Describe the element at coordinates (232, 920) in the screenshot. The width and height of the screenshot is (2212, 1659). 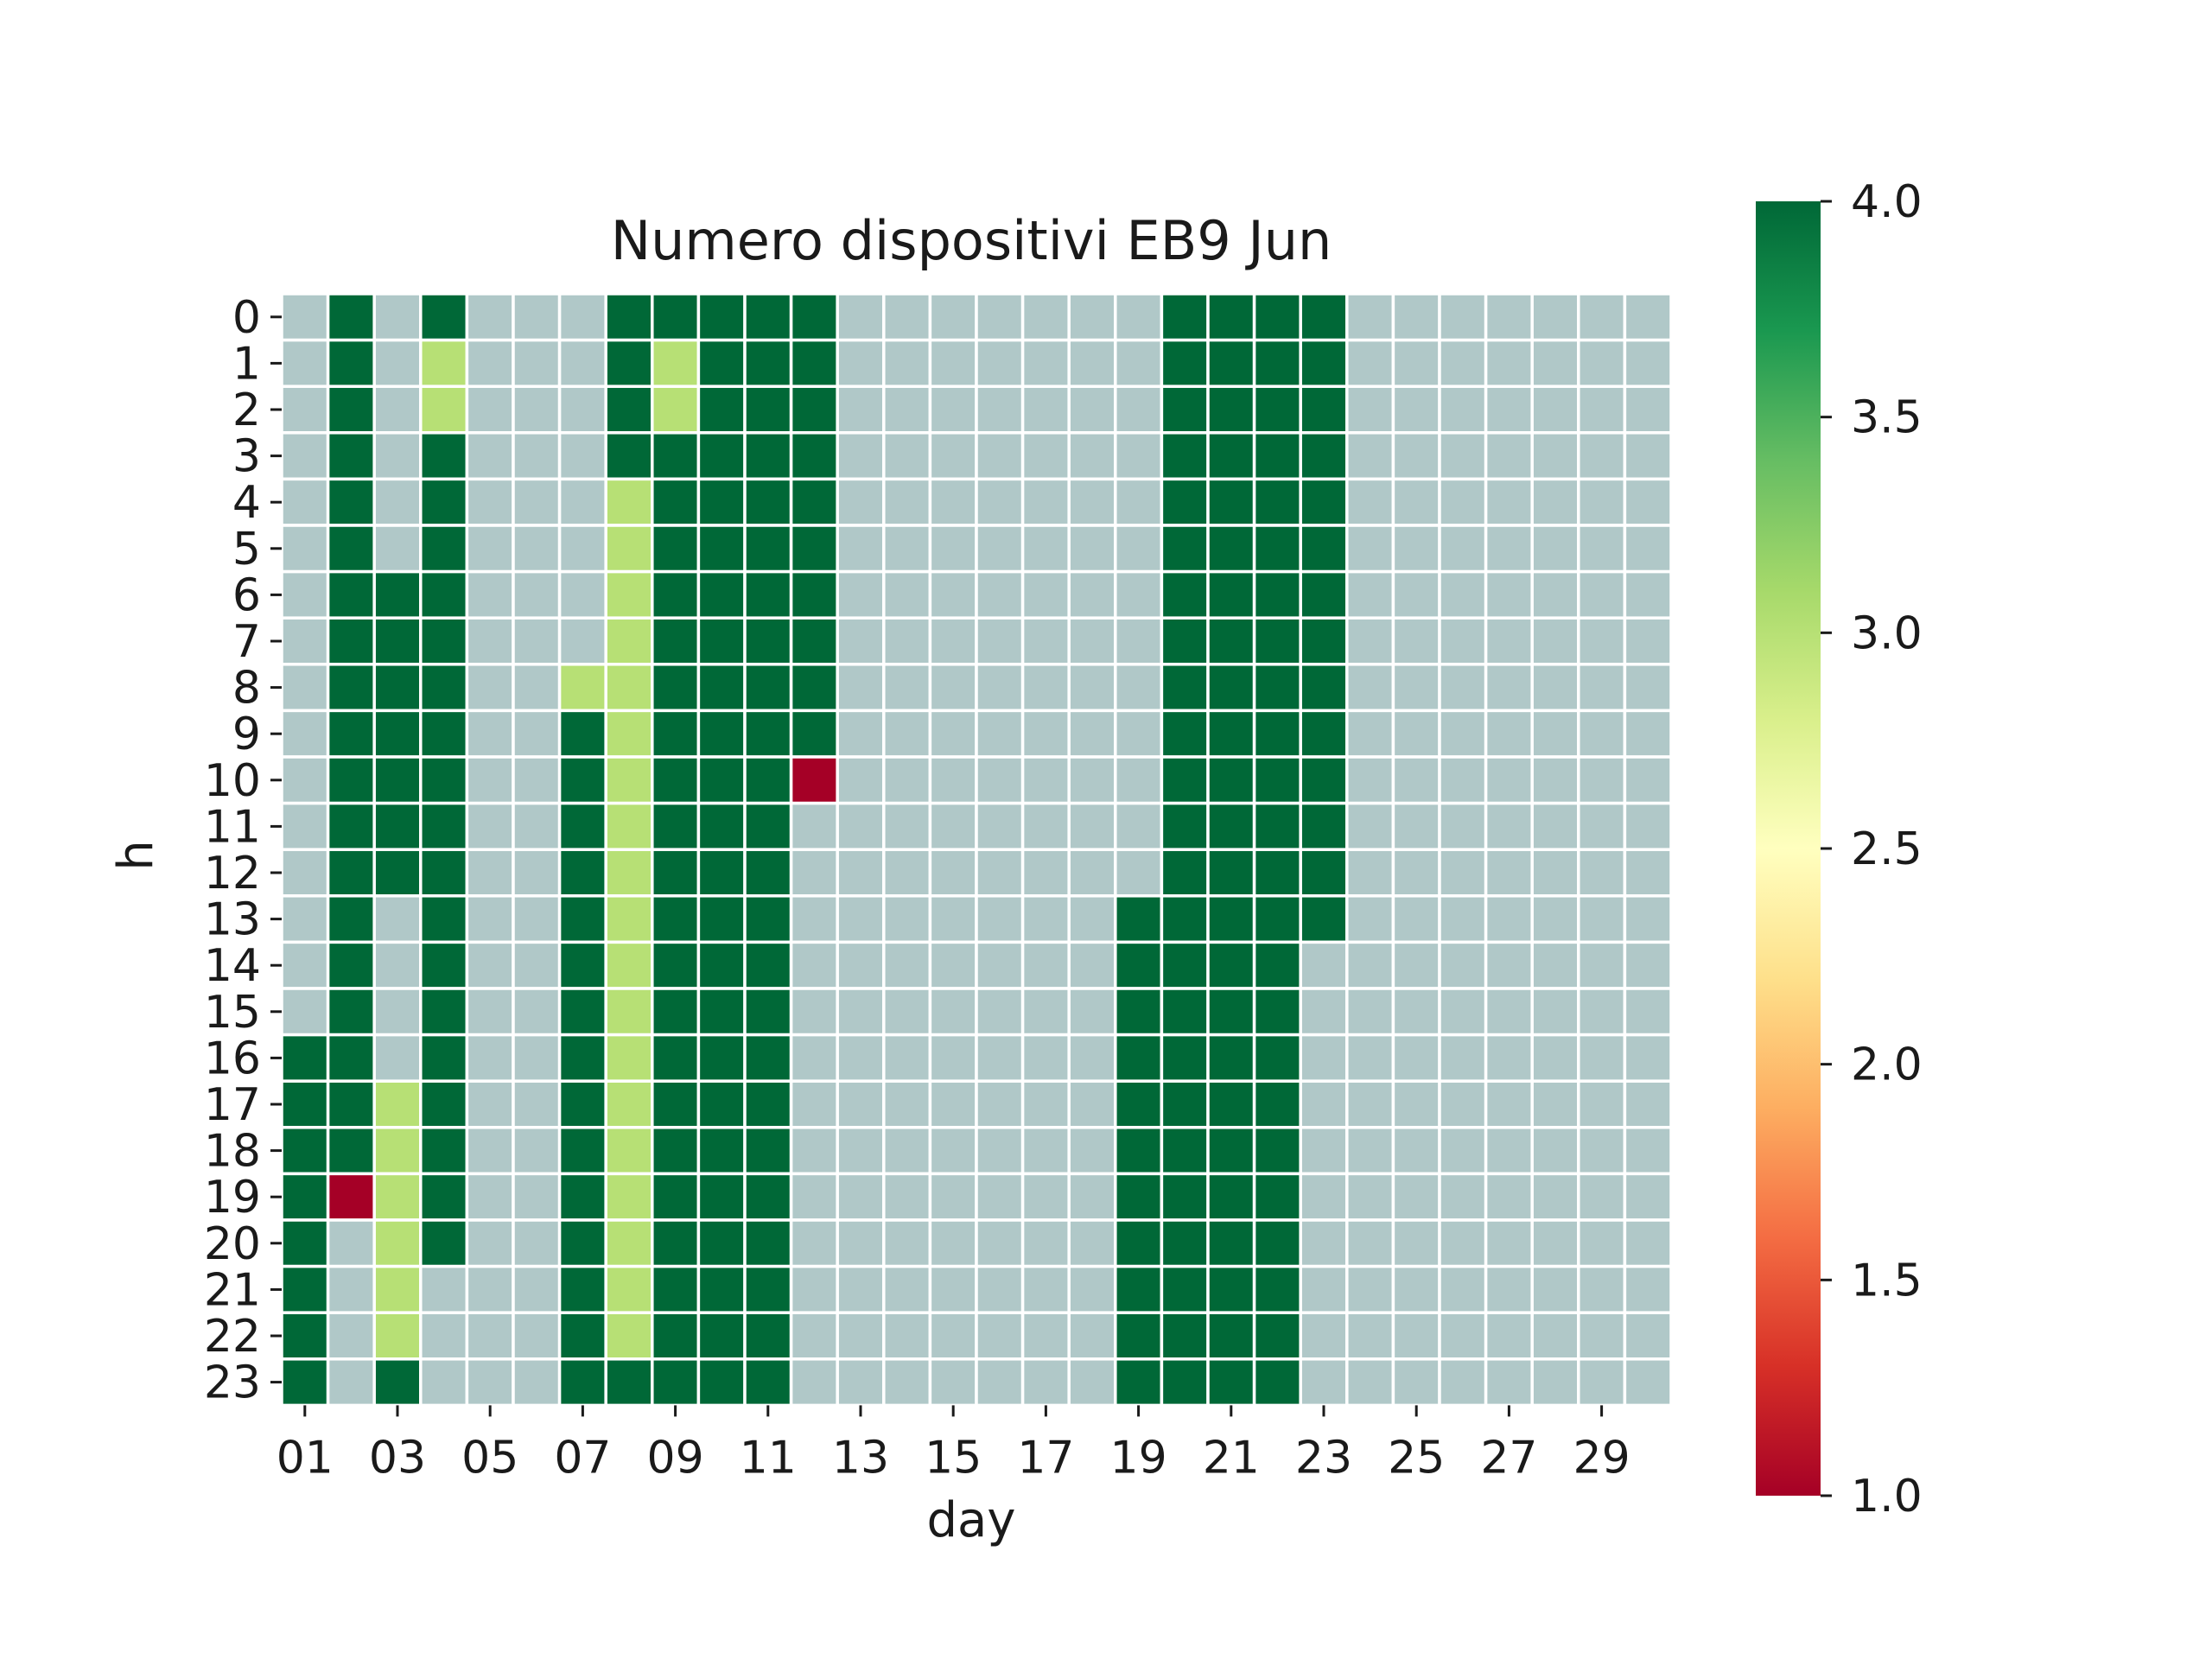
I see `y-tick-label: 13` at that location.